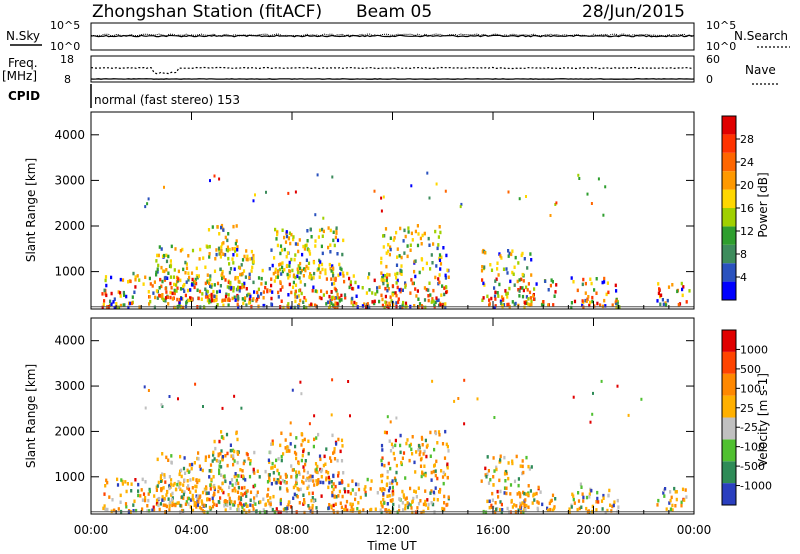  Describe the element at coordinates (65, 25) in the screenshot. I see `nsky-tick-top: 10^5` at that location.